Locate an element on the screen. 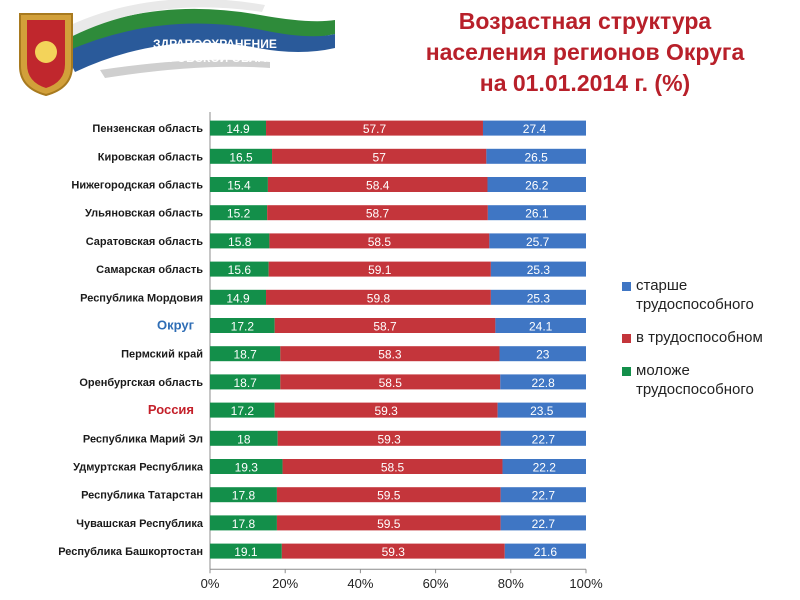 Image resolution: width=800 pixels, height=600 pixels. data-label: 15.2 is located at coordinates (239, 214).